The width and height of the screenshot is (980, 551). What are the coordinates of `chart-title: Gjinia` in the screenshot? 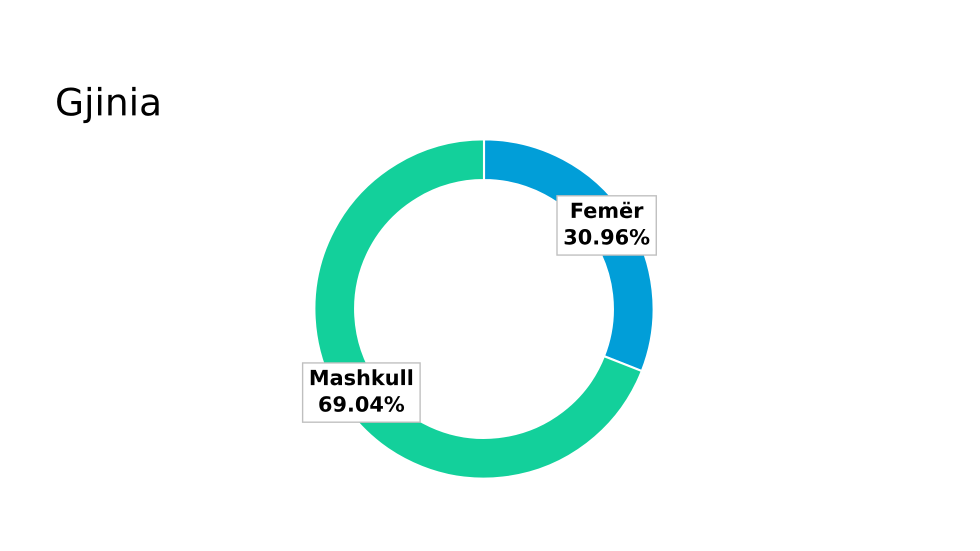 It's located at (108, 105).